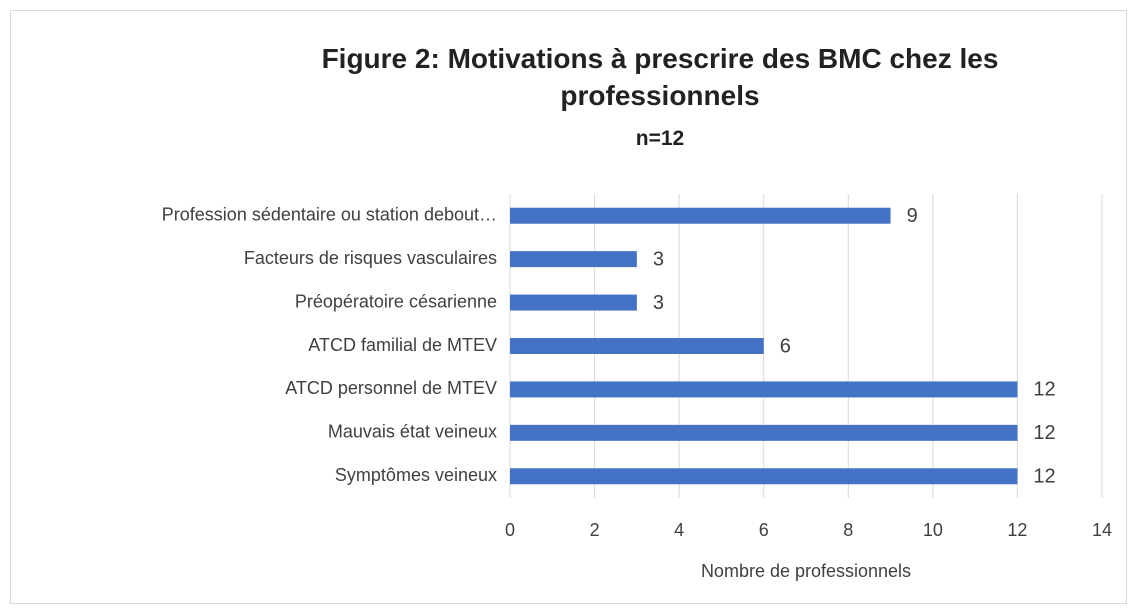 The width and height of the screenshot is (1131, 610). What do you see at coordinates (396, 301) in the screenshot?
I see `y-tick-label: Préopératoire césarienne` at bounding box center [396, 301].